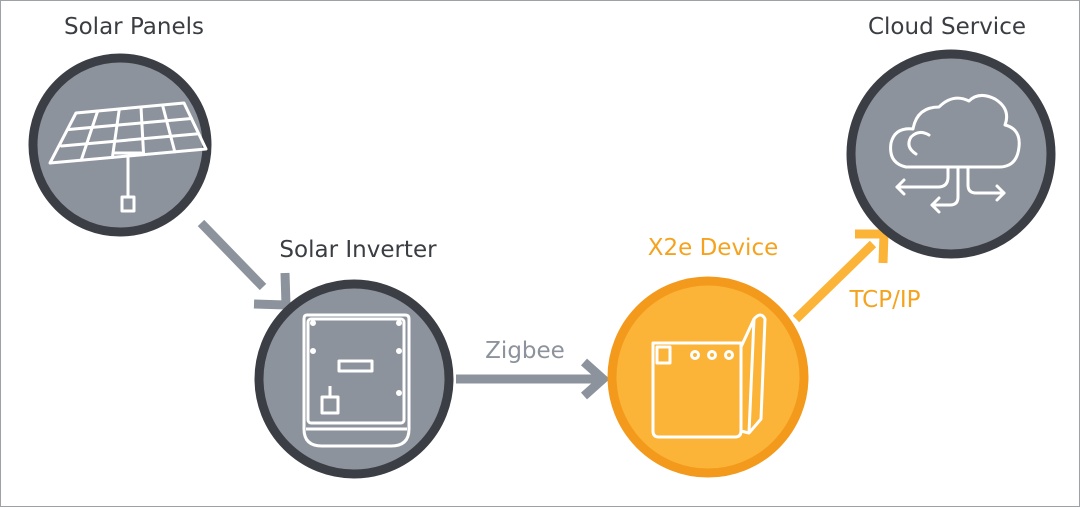 This screenshot has height=508, width=1080. Describe the element at coordinates (884, 300) in the screenshot. I see `tcp-ip-label: TCP/IP` at that location.